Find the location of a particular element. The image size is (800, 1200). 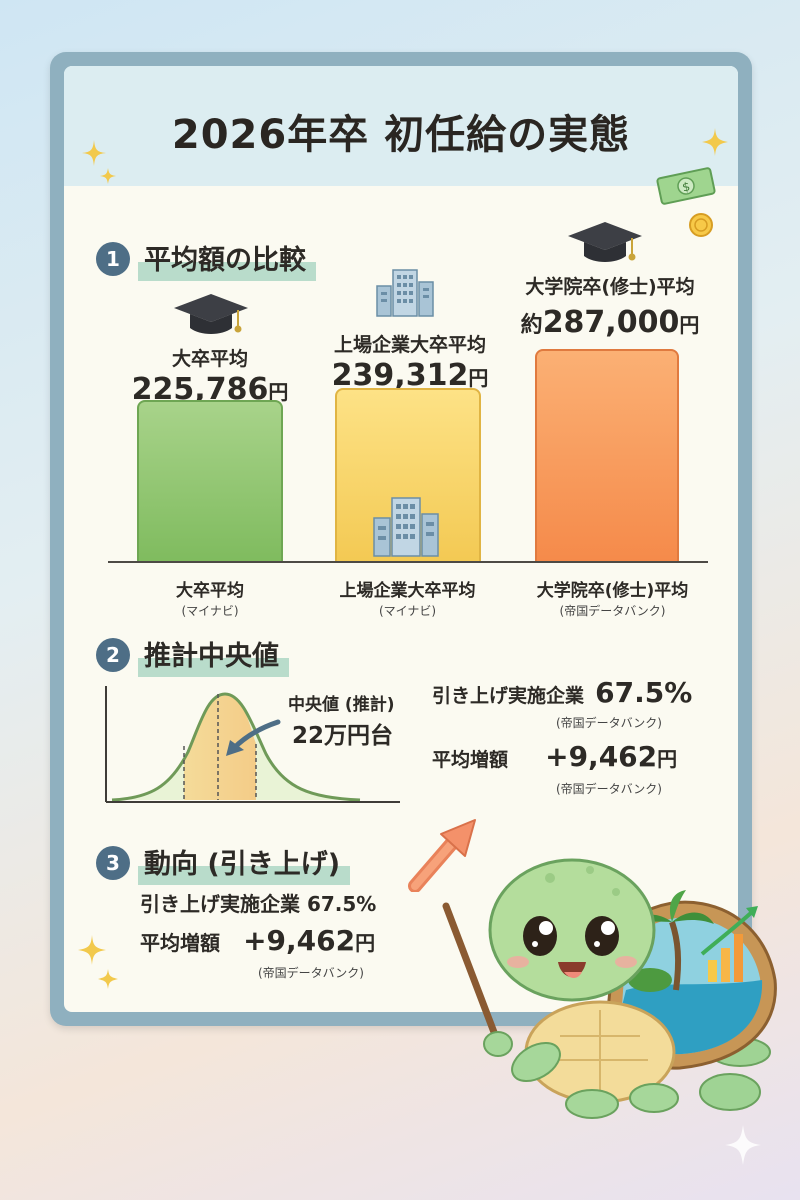

section-1-title: 平均額の比較 is located at coordinates (227, 258).